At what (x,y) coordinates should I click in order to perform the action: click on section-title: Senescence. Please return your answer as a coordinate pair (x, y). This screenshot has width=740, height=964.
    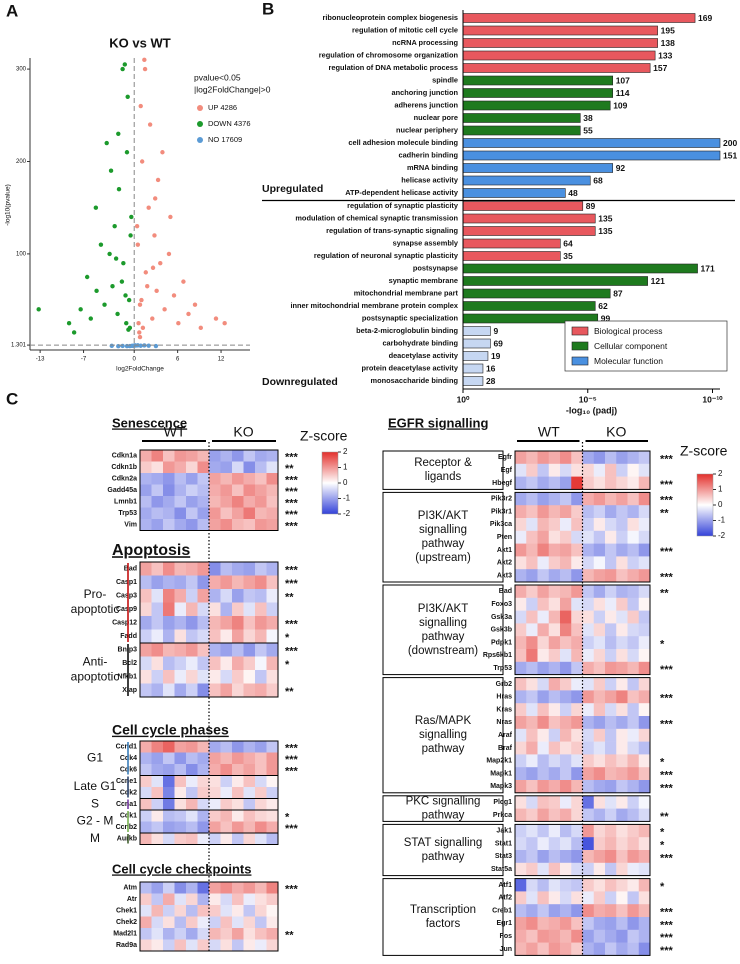
    Looking at the image, I should click on (149, 422).